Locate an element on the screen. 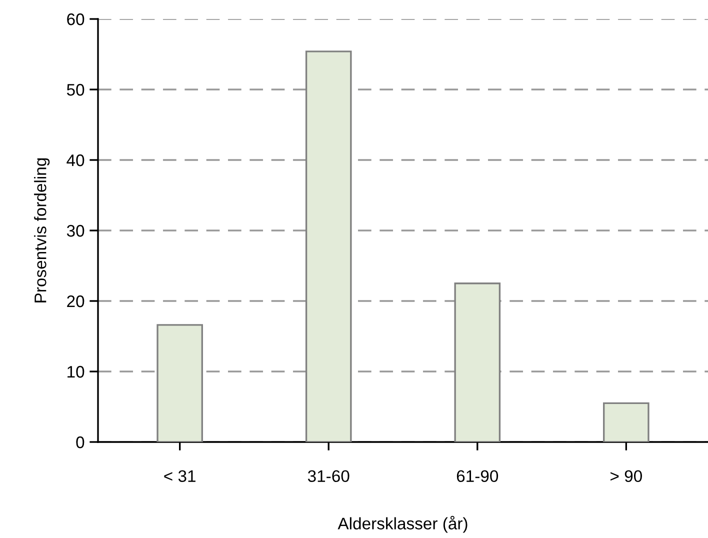 The width and height of the screenshot is (708, 538). y-tick-label: 50 is located at coordinates (75, 90).